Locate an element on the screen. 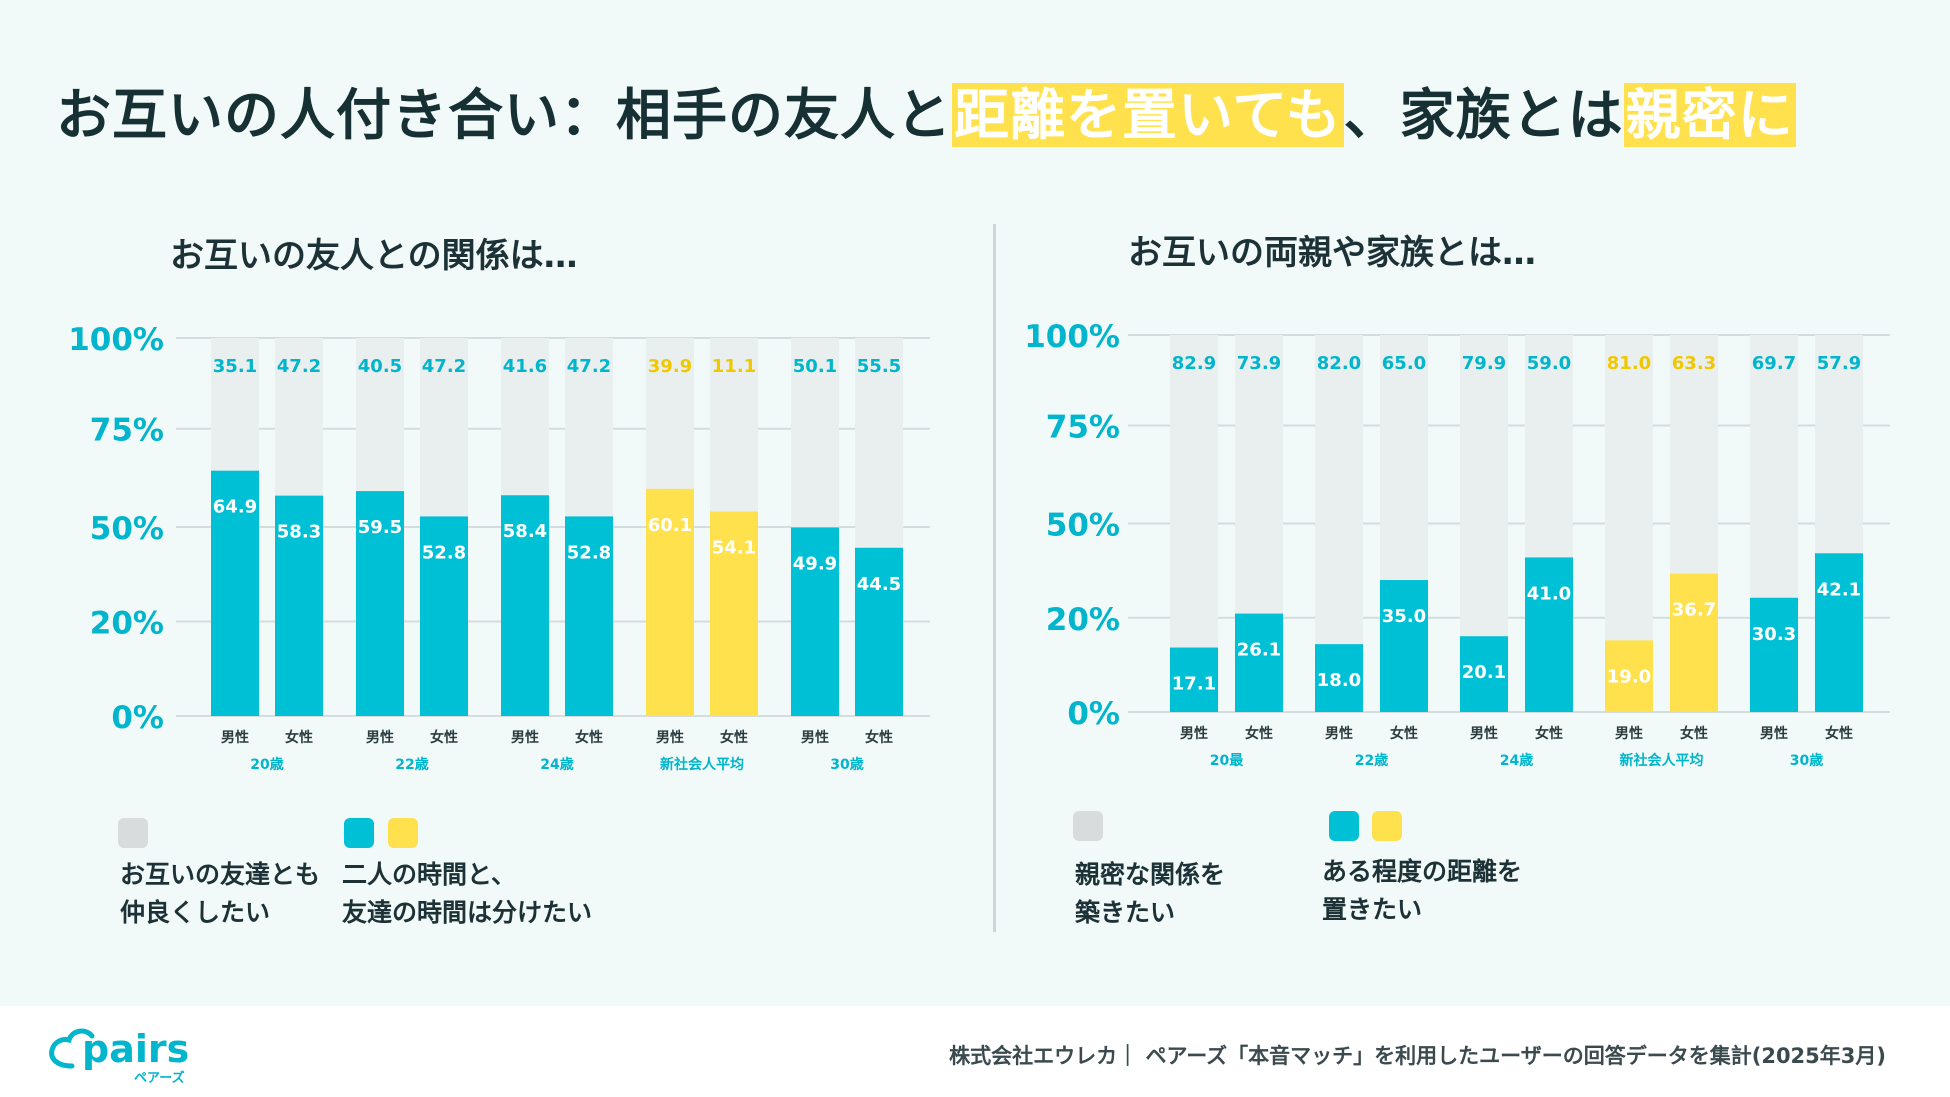  value-label-gray: 41.6 is located at coordinates (525, 366).